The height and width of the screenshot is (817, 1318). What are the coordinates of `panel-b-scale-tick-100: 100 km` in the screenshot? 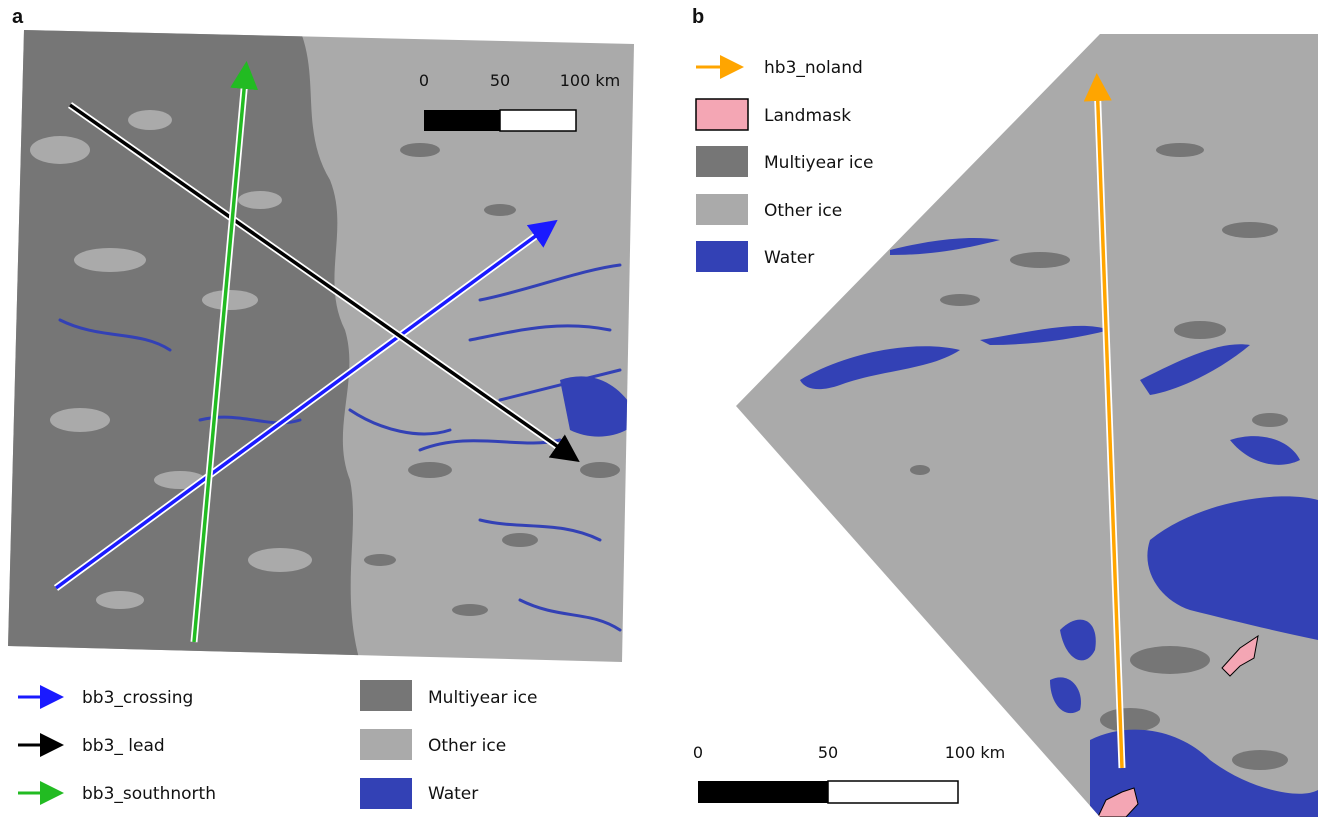 It's located at (975, 752).